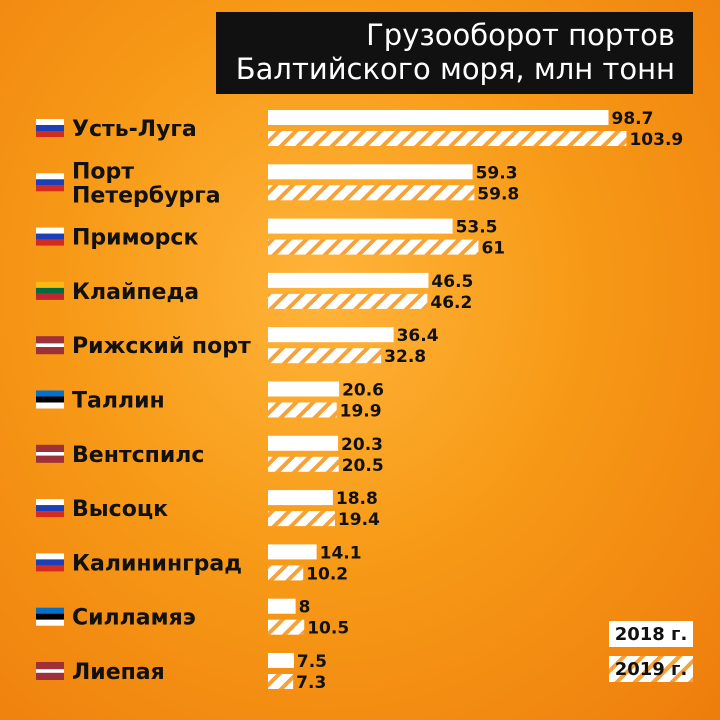 Image resolution: width=720 pixels, height=720 pixels. What do you see at coordinates (405, 357) in the screenshot?
I see `value-label-2019: 32.8` at bounding box center [405, 357].